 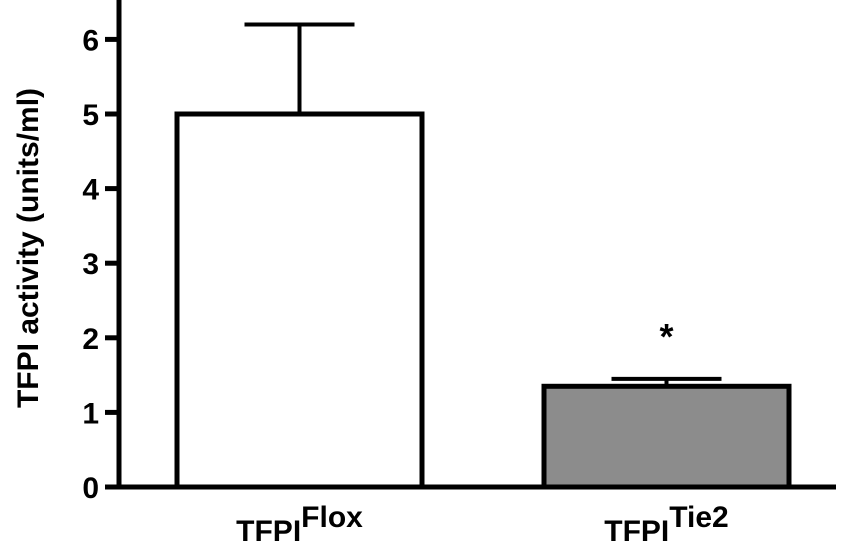 What do you see at coordinates (699, 517) in the screenshot?
I see `x-tick-label-superscript: Tie2` at bounding box center [699, 517].